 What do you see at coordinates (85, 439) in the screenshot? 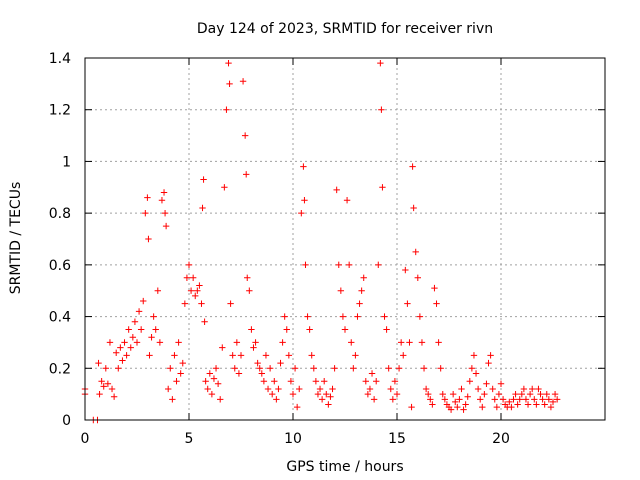
I see `x-tick-label: 0` at bounding box center [85, 439].